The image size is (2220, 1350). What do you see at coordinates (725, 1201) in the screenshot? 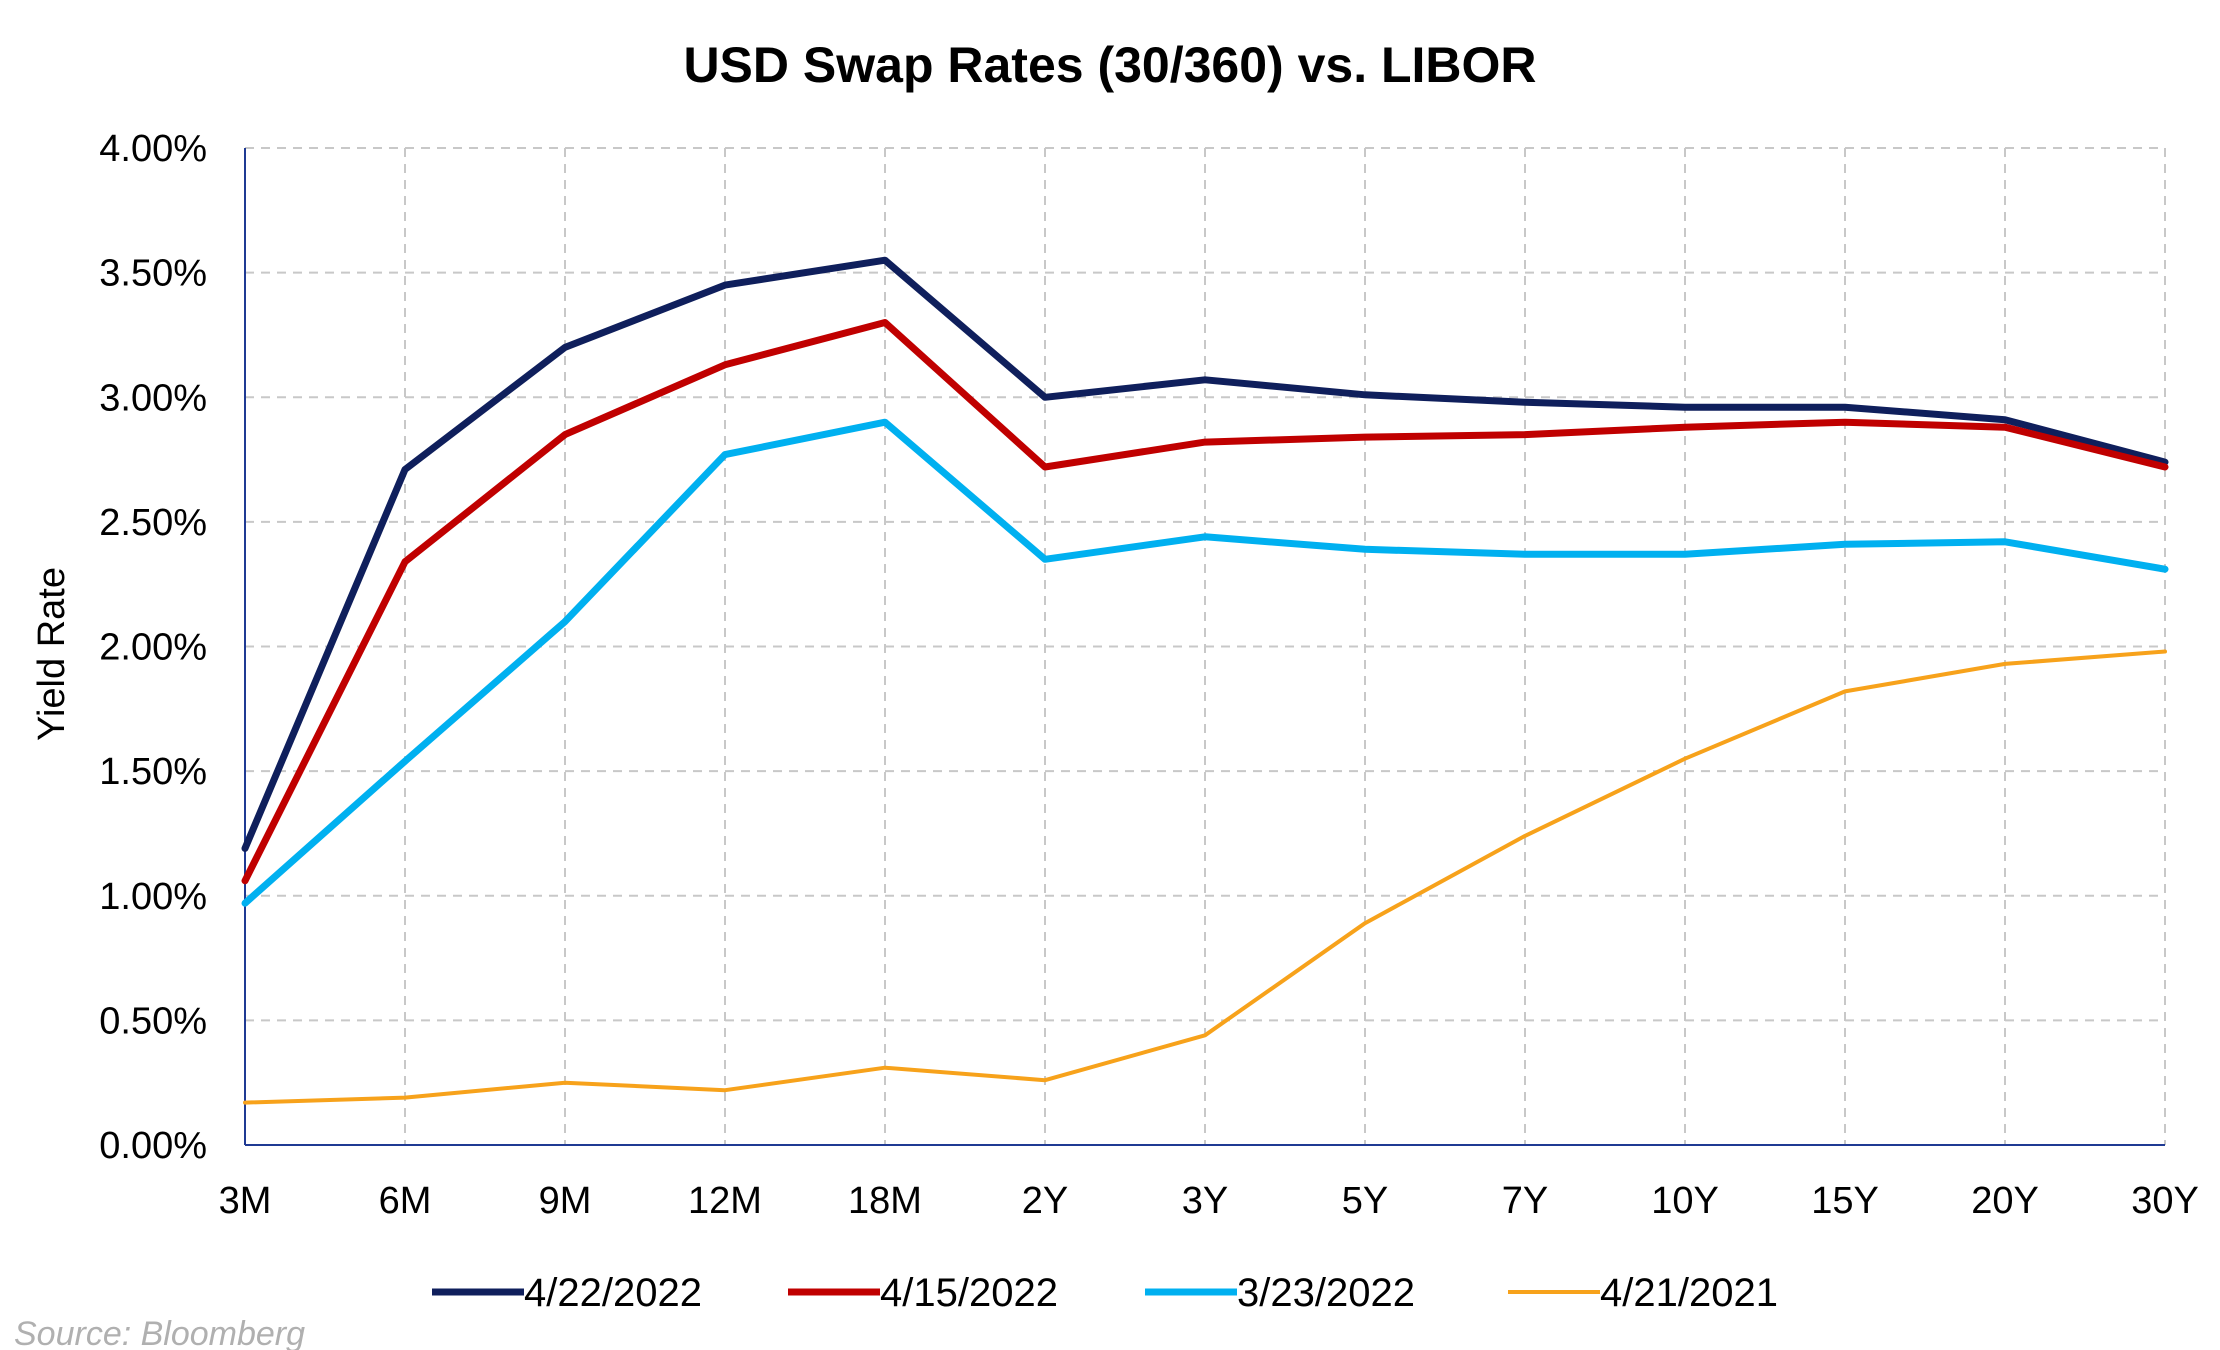
I see `x-tick-label: 12M` at bounding box center [725, 1201].